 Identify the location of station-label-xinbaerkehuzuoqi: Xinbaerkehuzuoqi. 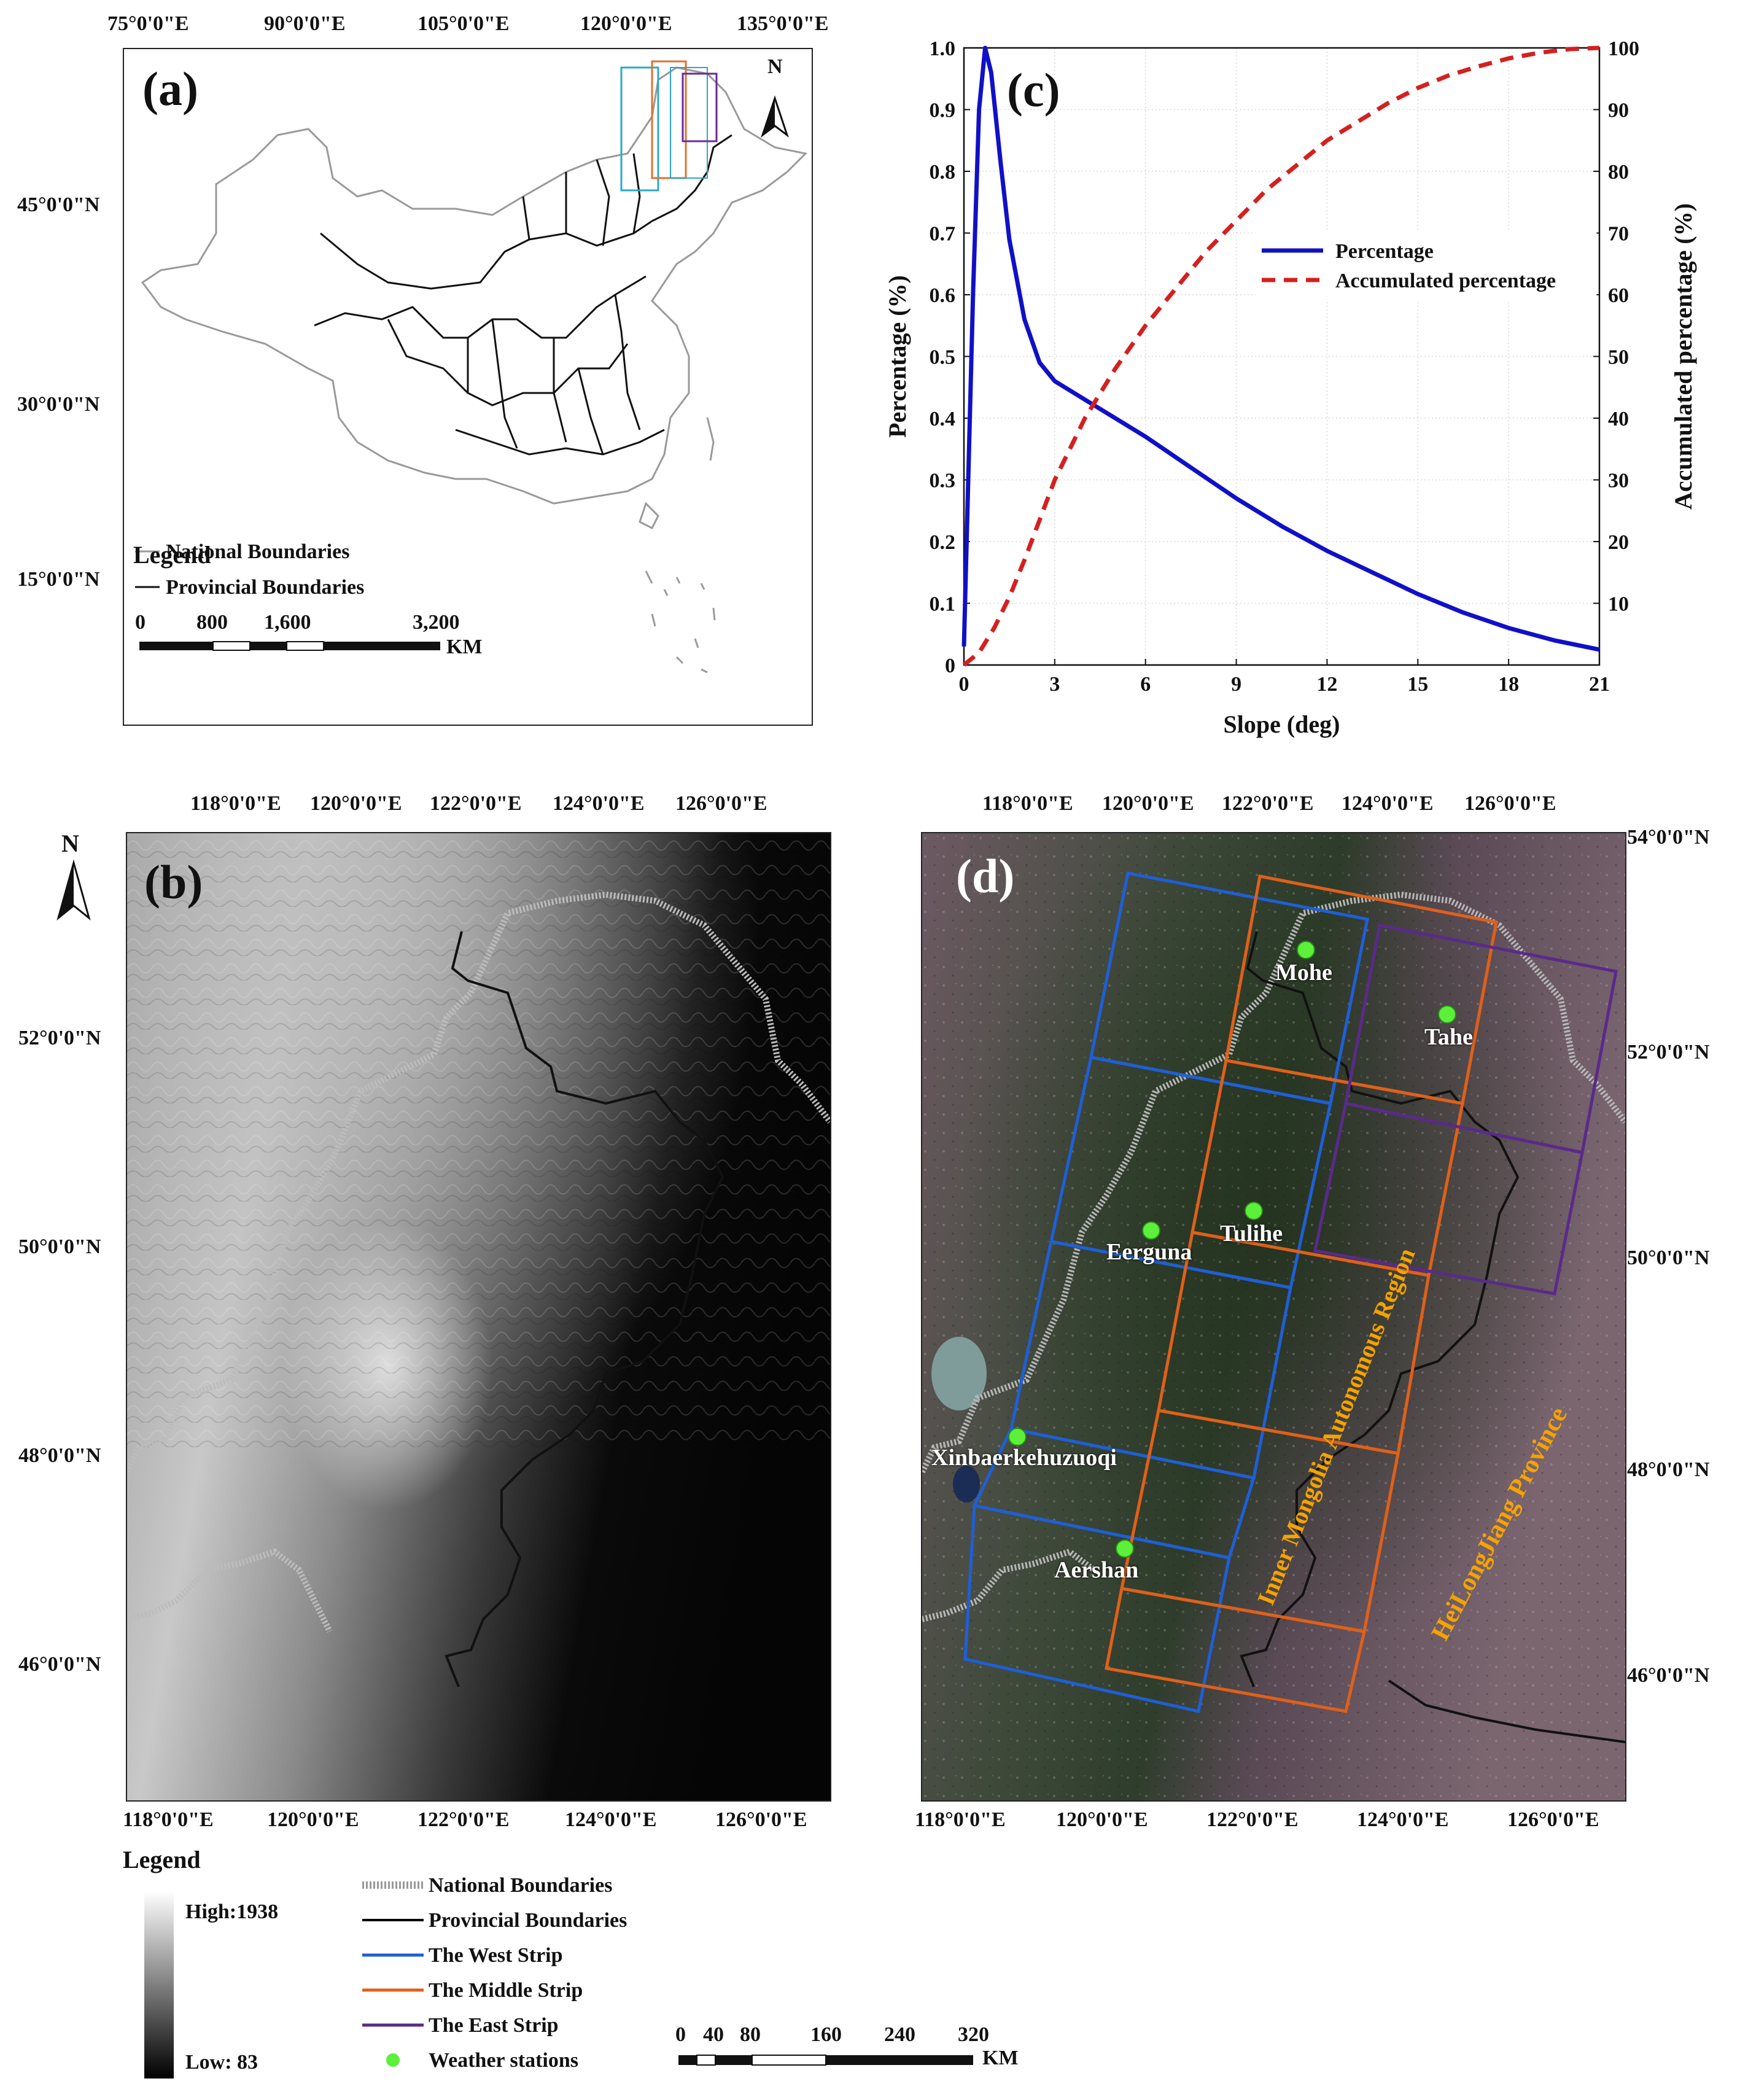
(1024, 1458).